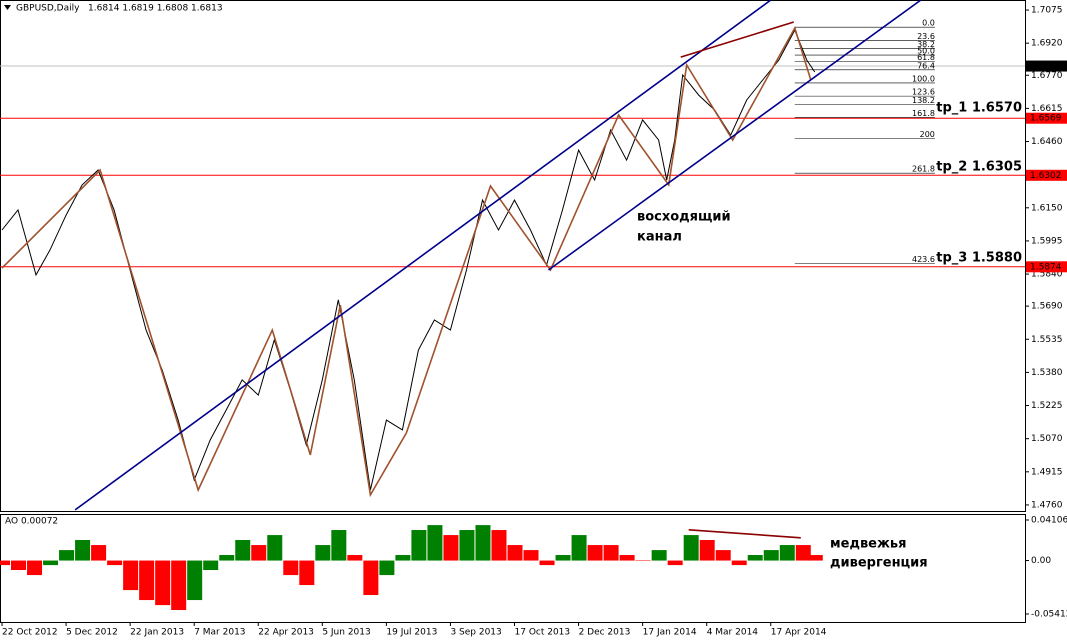  I want to click on x-tick-label: 17 Jan 2014, so click(670, 633).